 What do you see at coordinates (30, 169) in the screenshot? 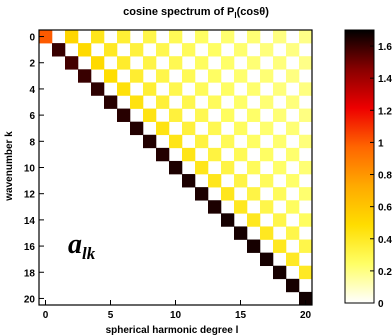
I see `y-tick-label: 10` at bounding box center [30, 169].